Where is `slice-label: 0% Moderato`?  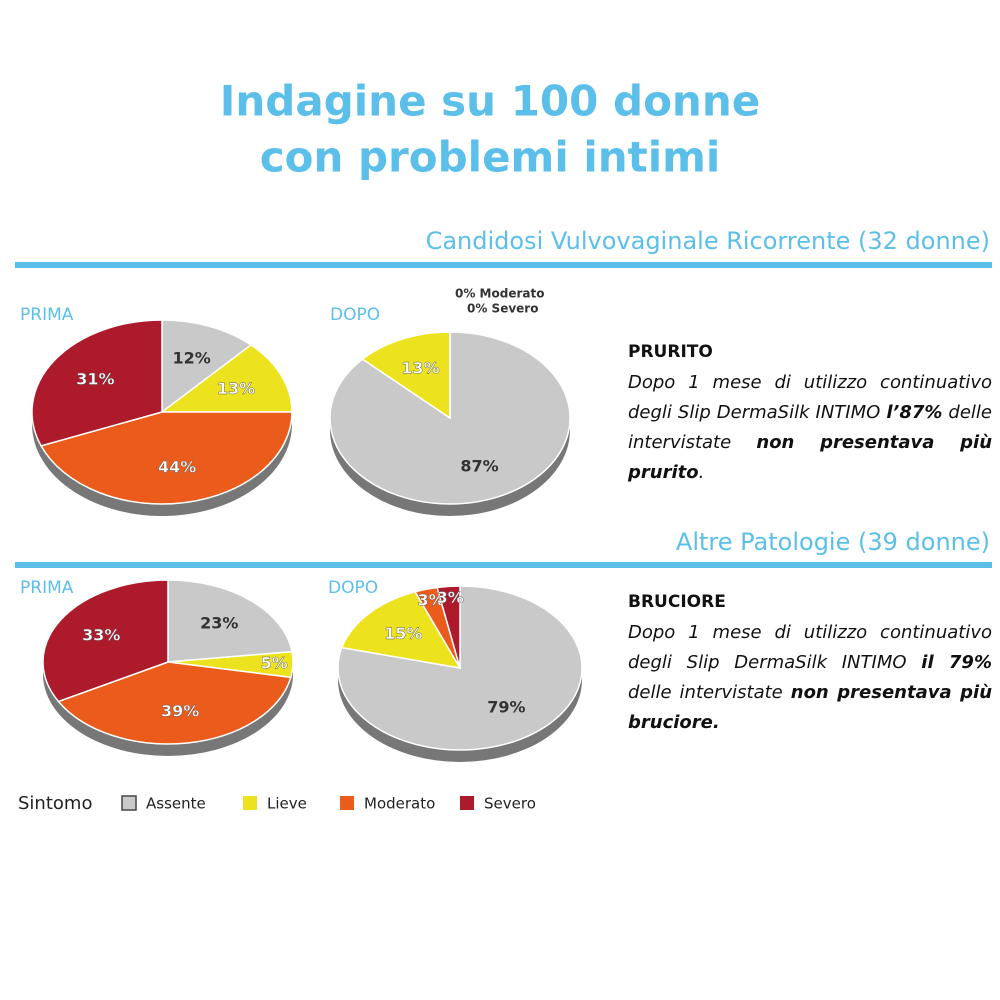 slice-label: 0% Moderato is located at coordinates (499, 294).